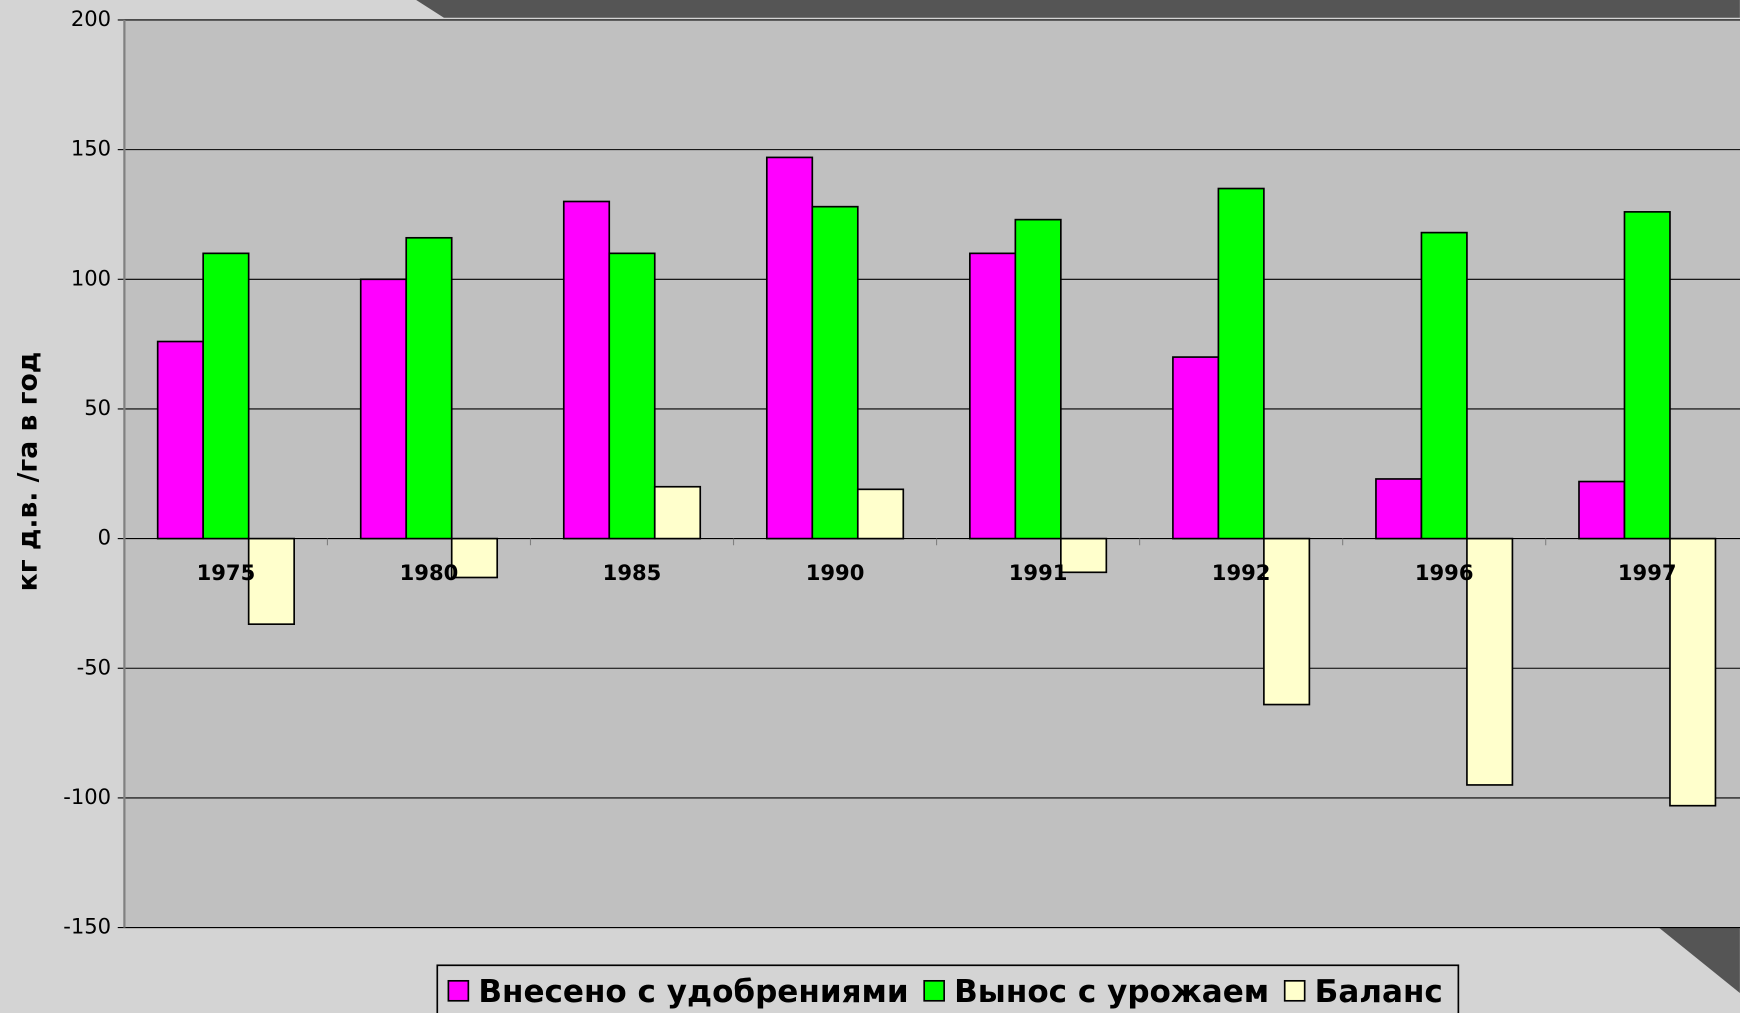  Describe the element at coordinates (27, 472) in the screenshot. I see `y-axis-label: кг д.в. /га в год` at that location.